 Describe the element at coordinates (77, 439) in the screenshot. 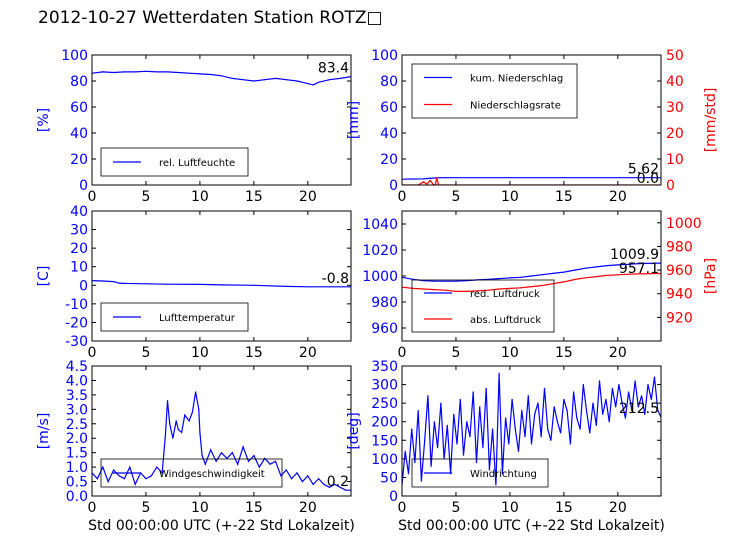

I see `y-tick-label: 2.0` at that location.